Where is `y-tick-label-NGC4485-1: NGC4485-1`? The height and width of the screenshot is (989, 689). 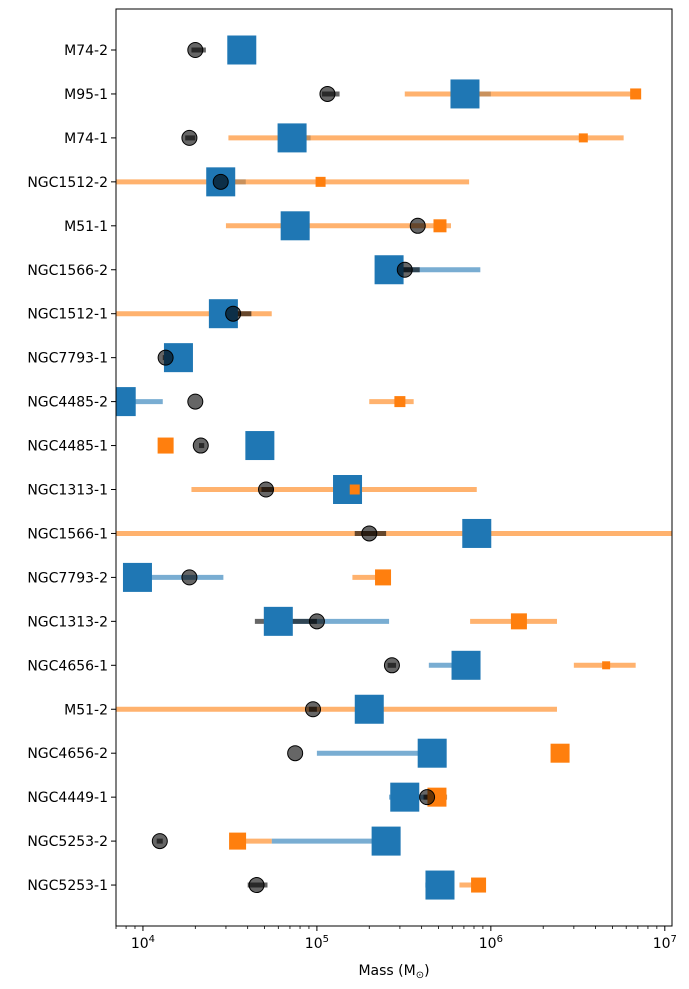 y-tick-label-NGC4485-1: NGC4485-1 is located at coordinates (67, 447).